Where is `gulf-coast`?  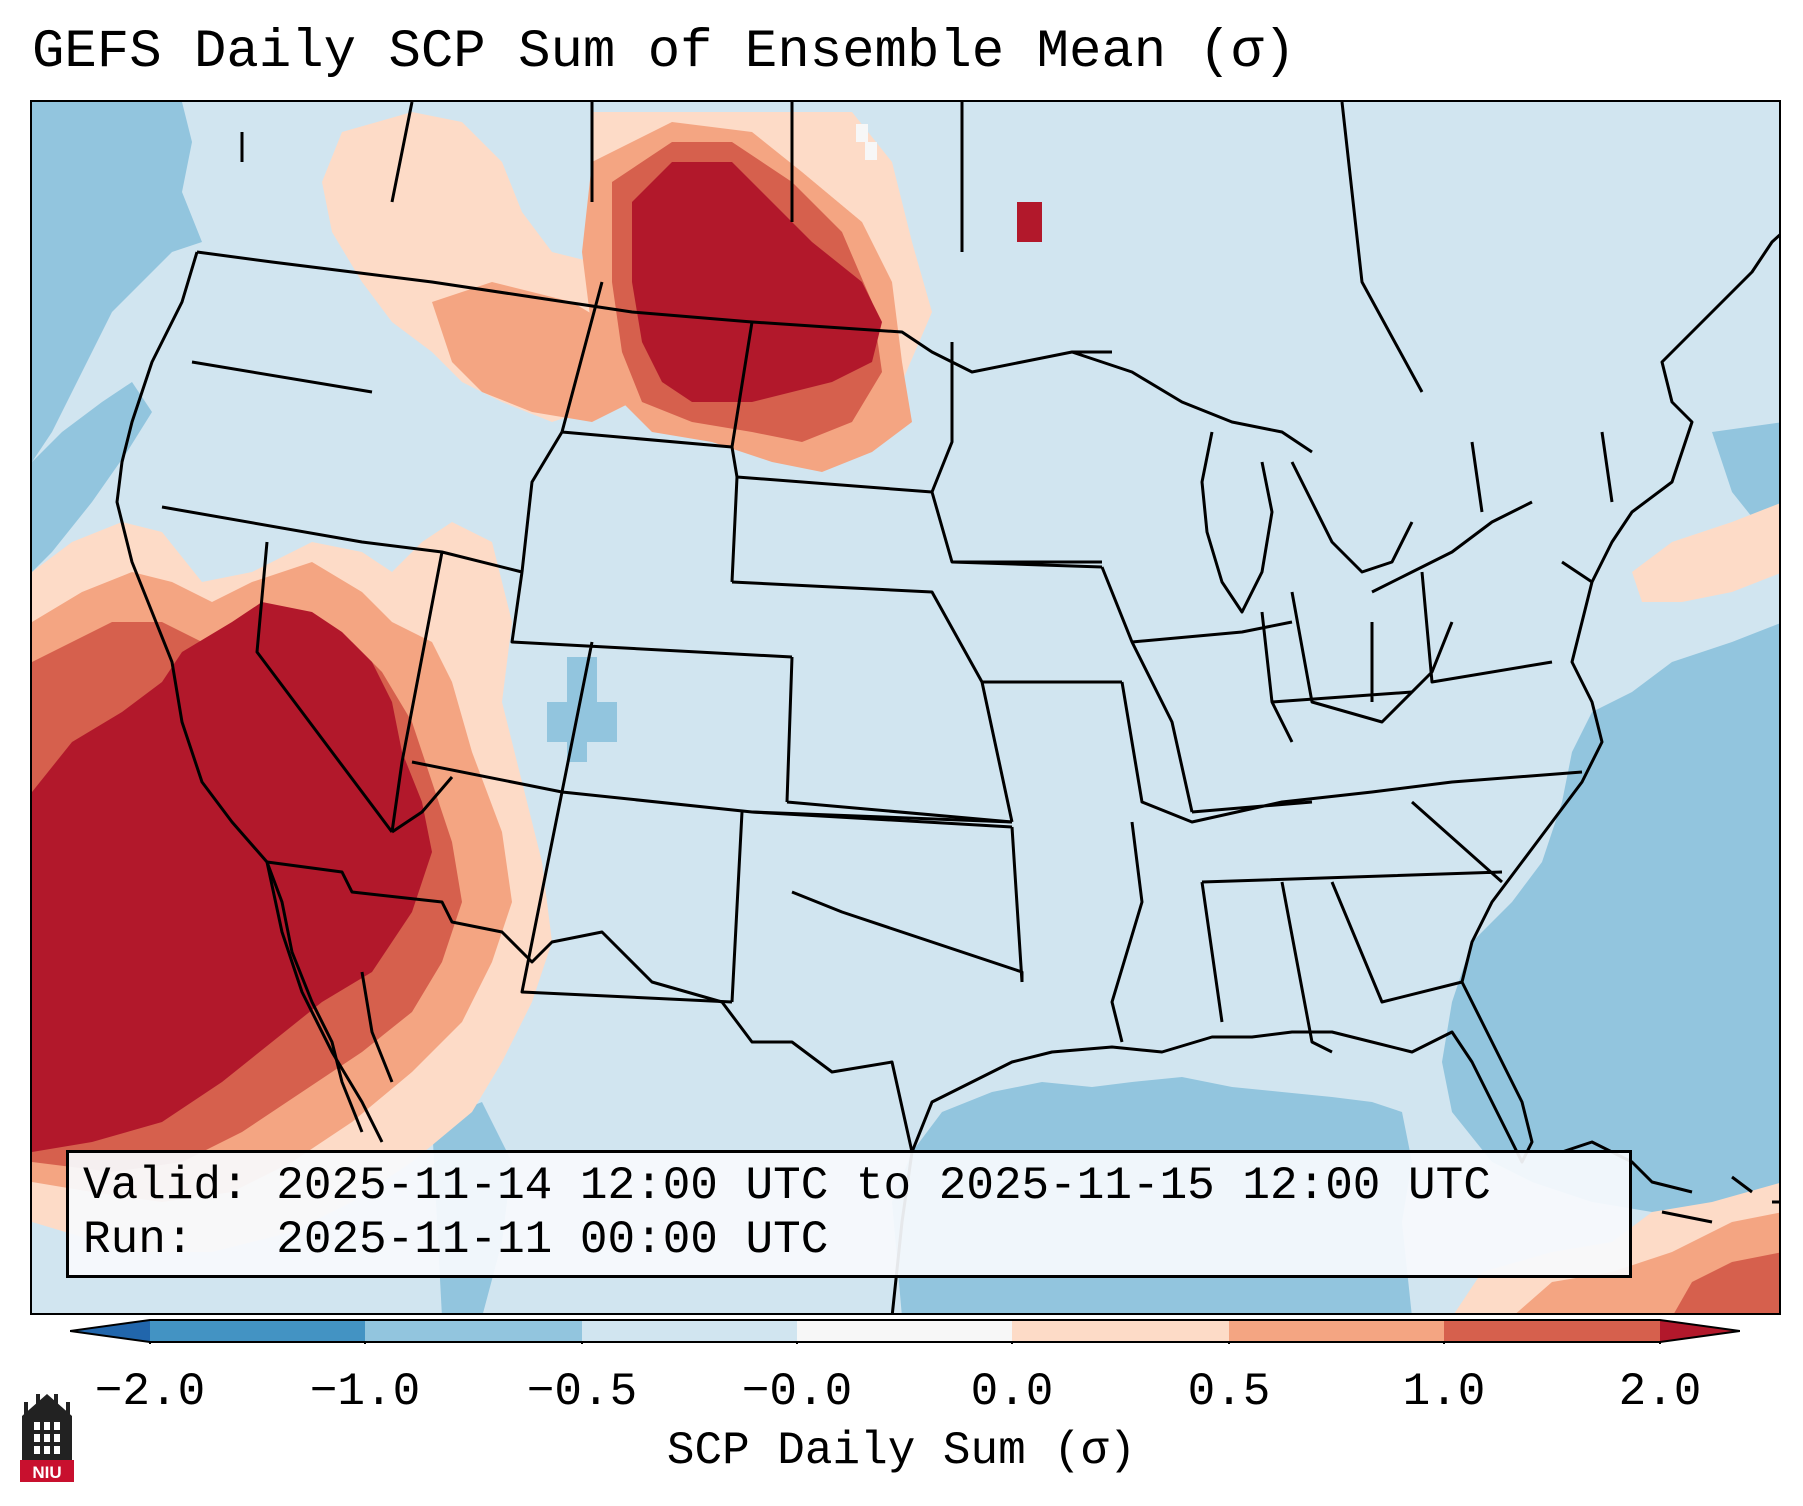 gulf-coast is located at coordinates (1222, 1072).